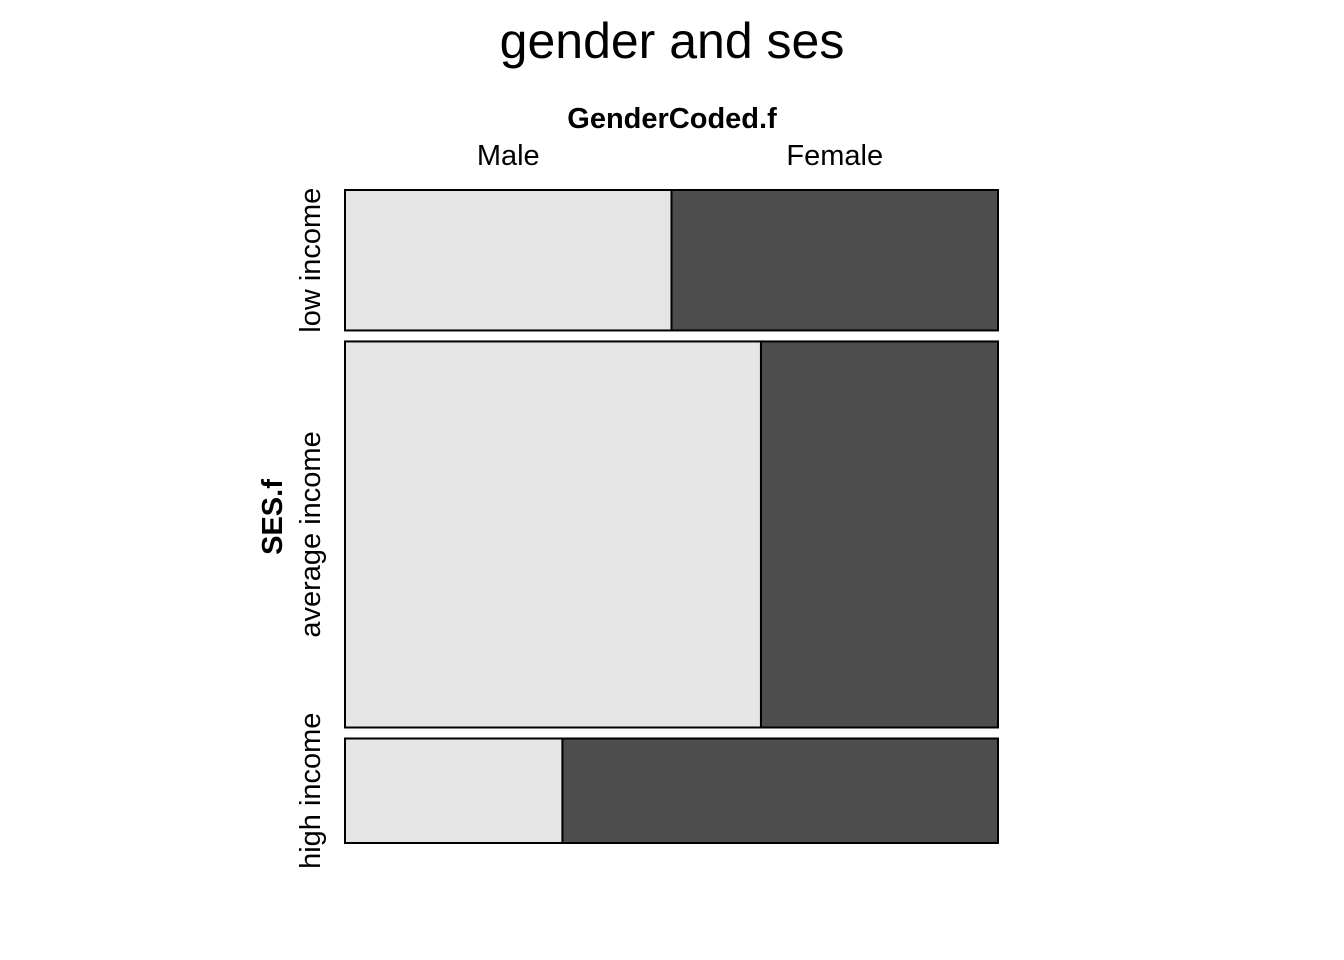 Image resolution: width=1344 pixels, height=960 pixels. I want to click on mosaic-cell-low-income-female, so click(834, 260).